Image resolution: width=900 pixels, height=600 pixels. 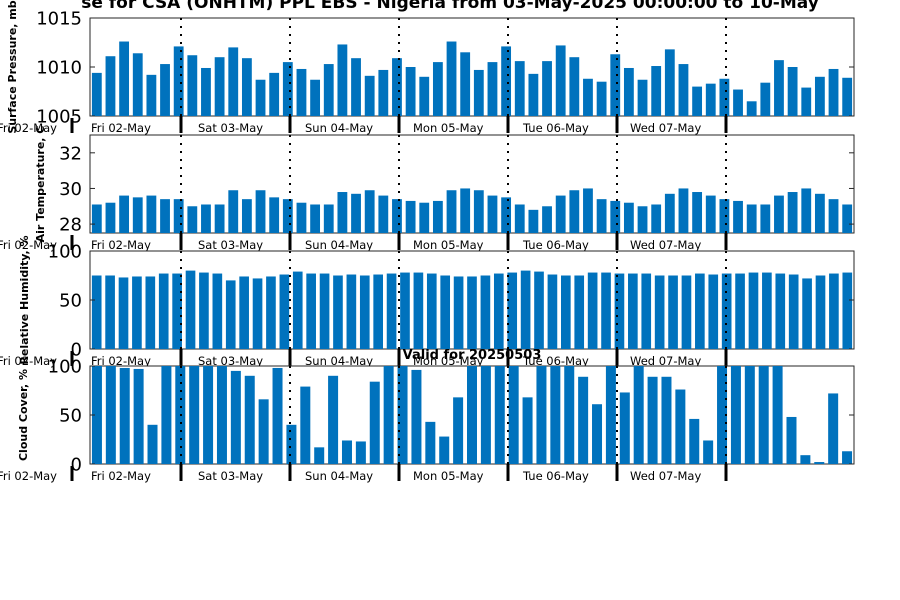 What do you see at coordinates (24, 299) in the screenshot?
I see `y-axis-label: Relative Humidity, %` at bounding box center [24, 299].